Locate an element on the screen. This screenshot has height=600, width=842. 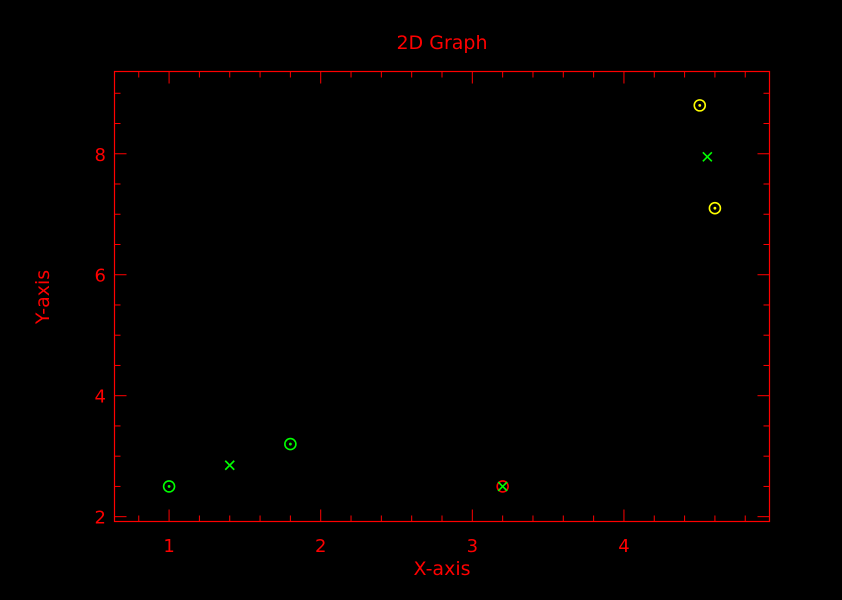
y-tick-label: 4 is located at coordinates (100, 397).